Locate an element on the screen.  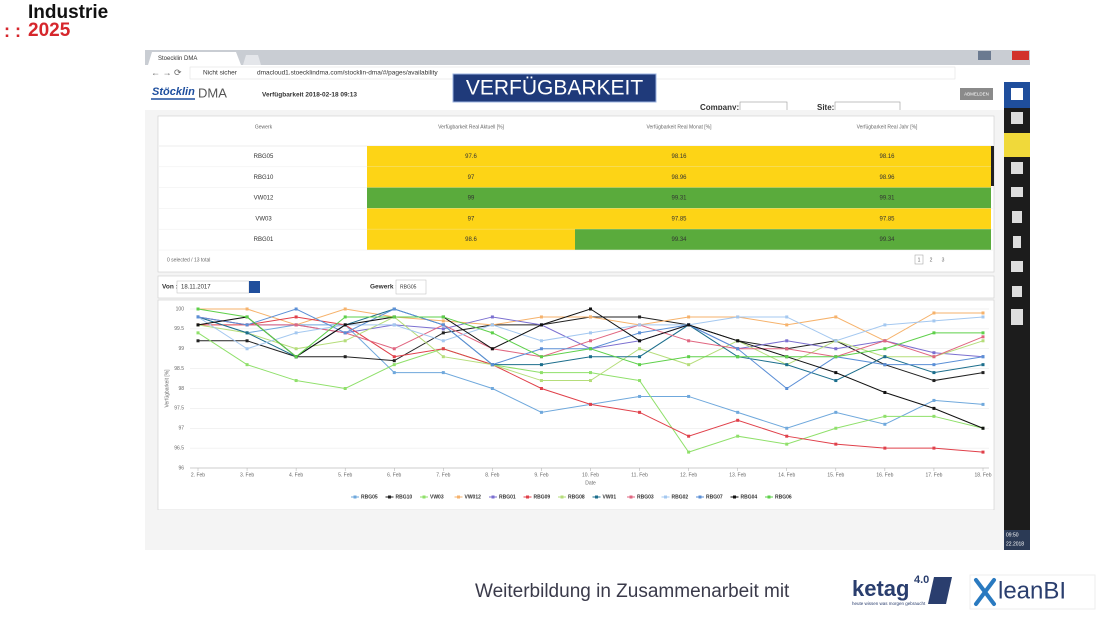
column-header: Gewerk is located at coordinates (264, 127).